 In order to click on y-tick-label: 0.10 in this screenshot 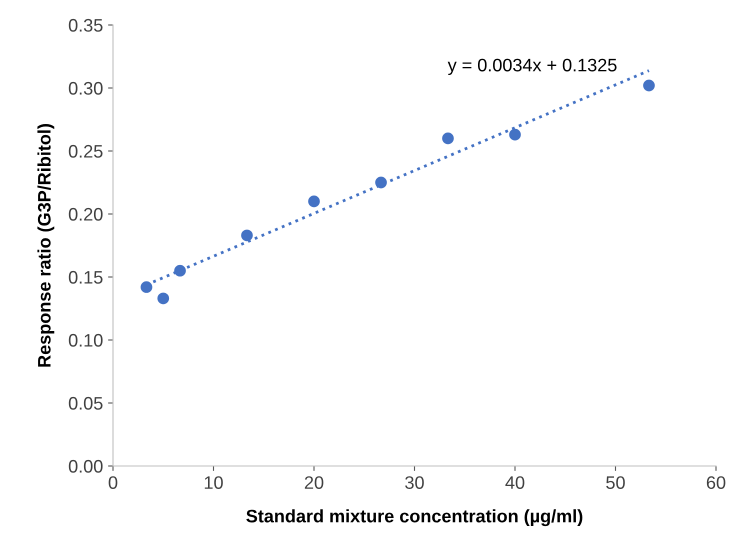, I will do `click(85, 340)`.